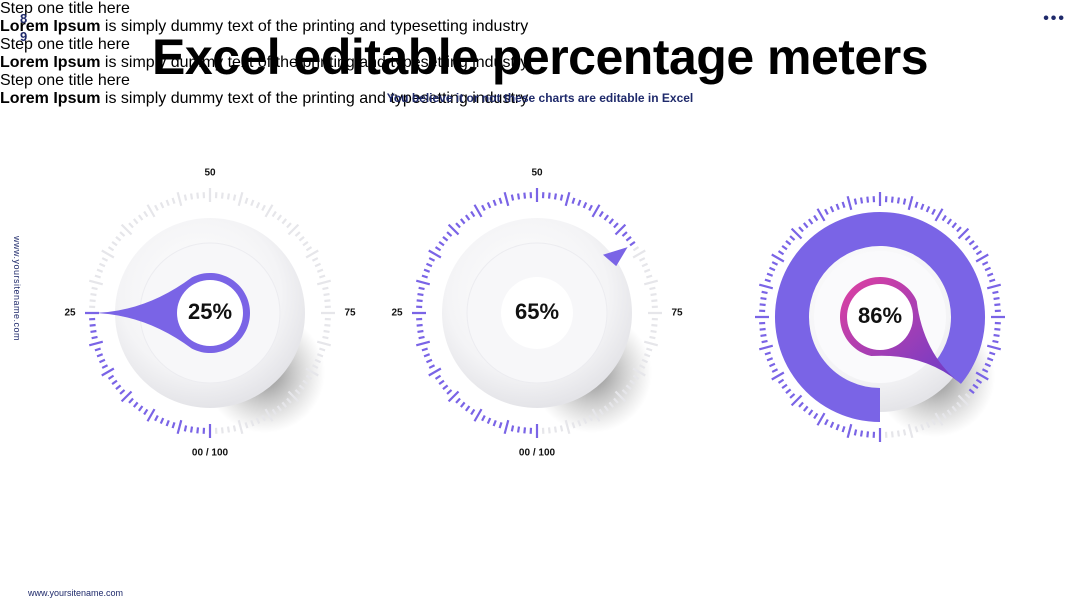 The image size is (1080, 608). I want to click on value-label: 86%, so click(880, 315).